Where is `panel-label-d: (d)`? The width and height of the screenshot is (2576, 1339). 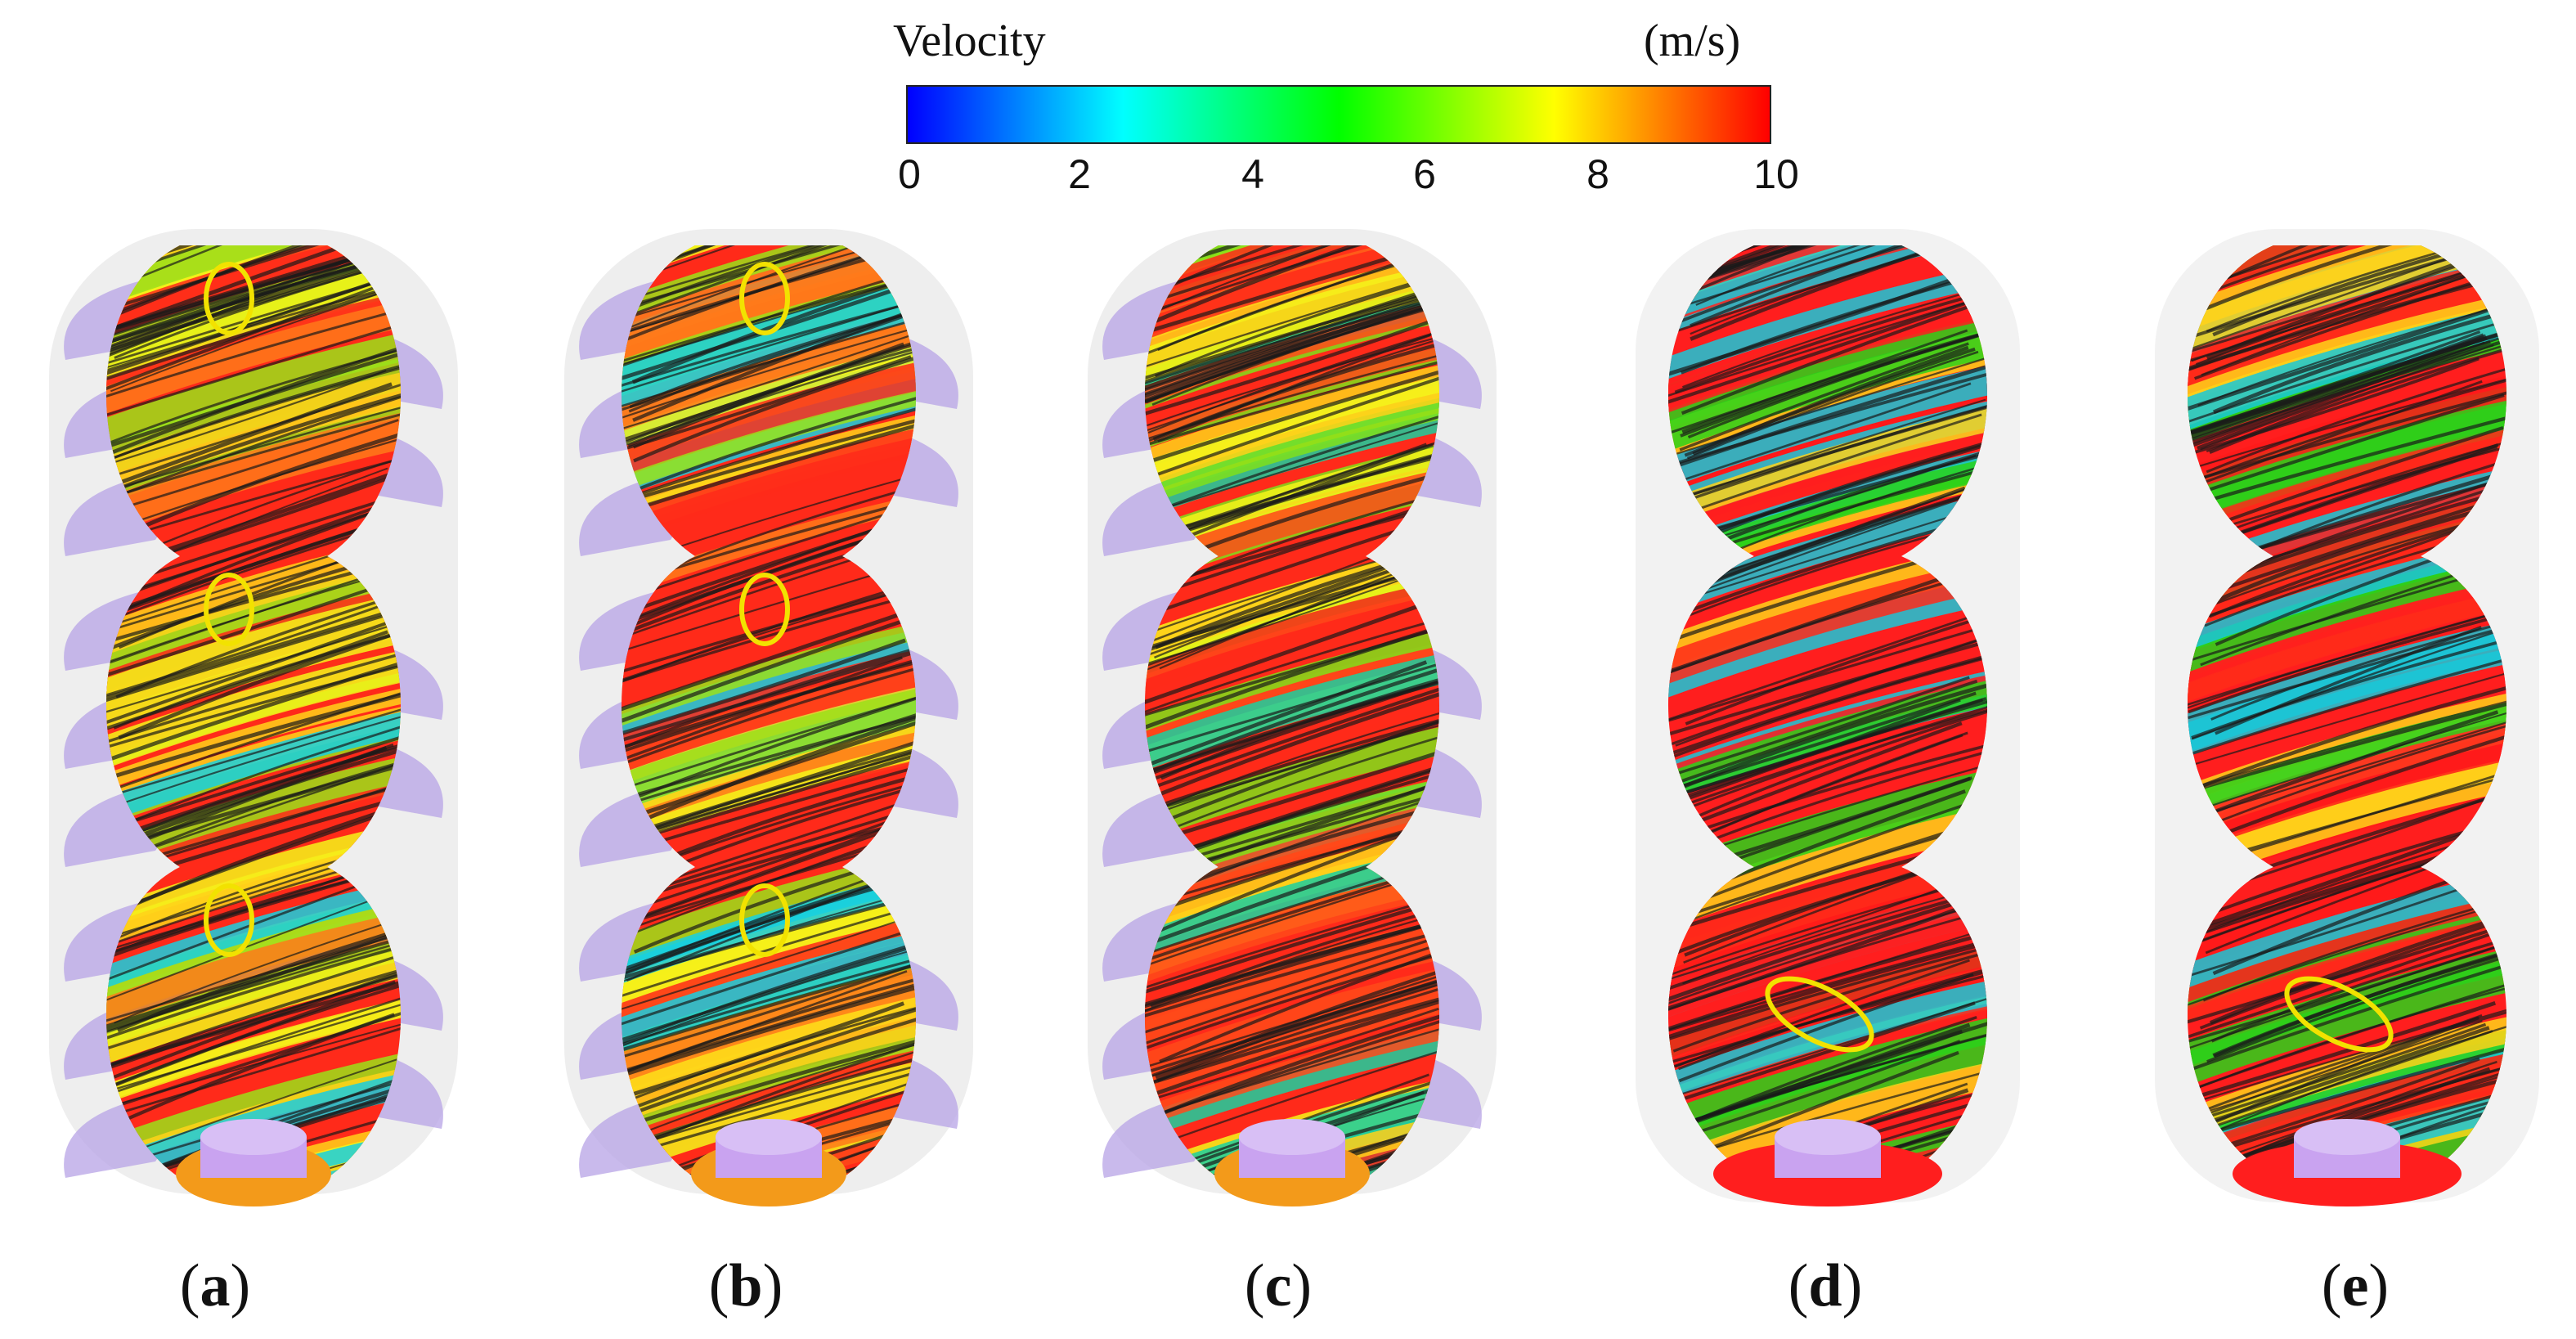
panel-label-d: (d) is located at coordinates (1826, 1285).